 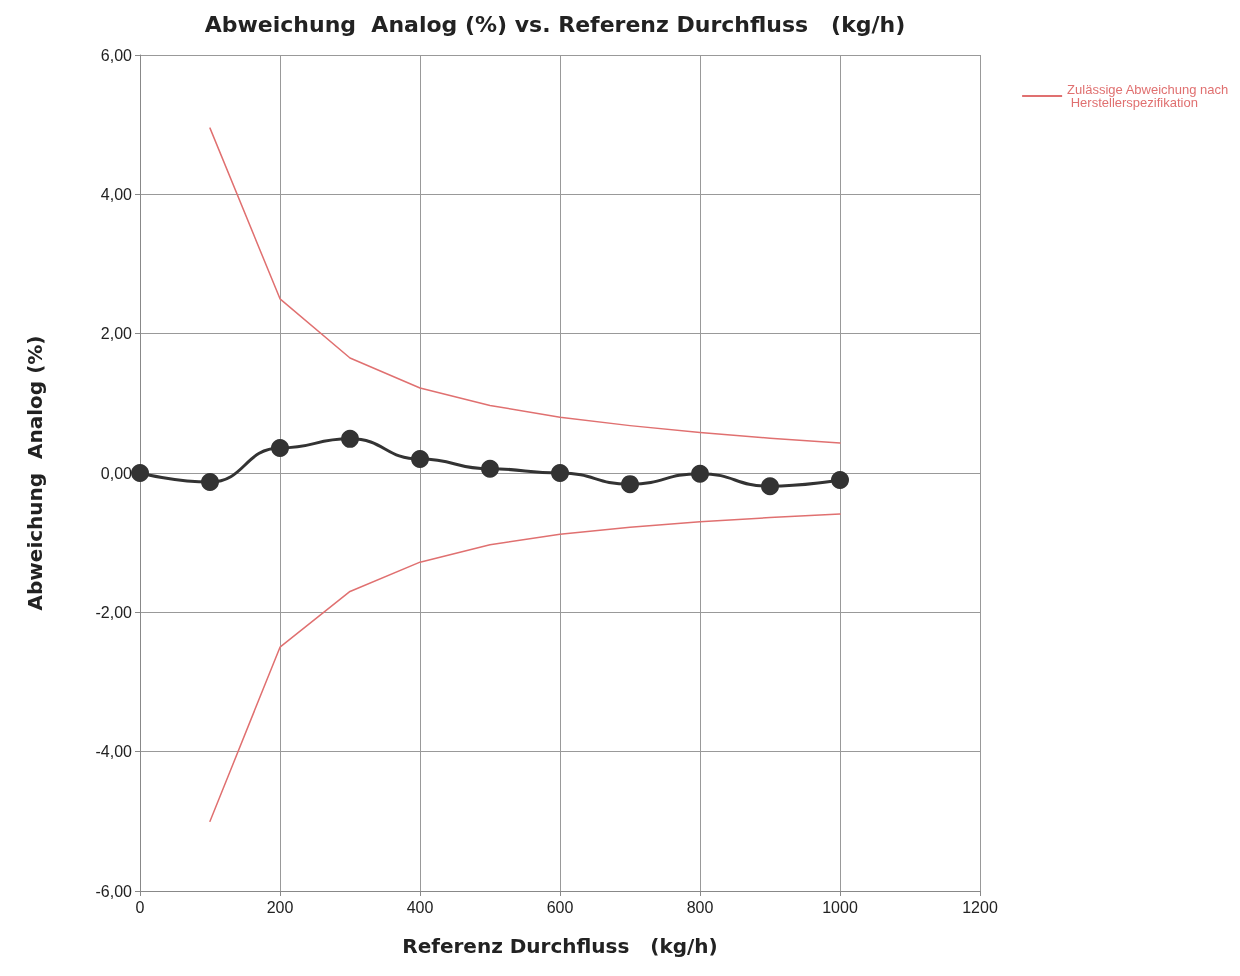 I want to click on y-tick-label: 0,00, so click(x=116, y=473).